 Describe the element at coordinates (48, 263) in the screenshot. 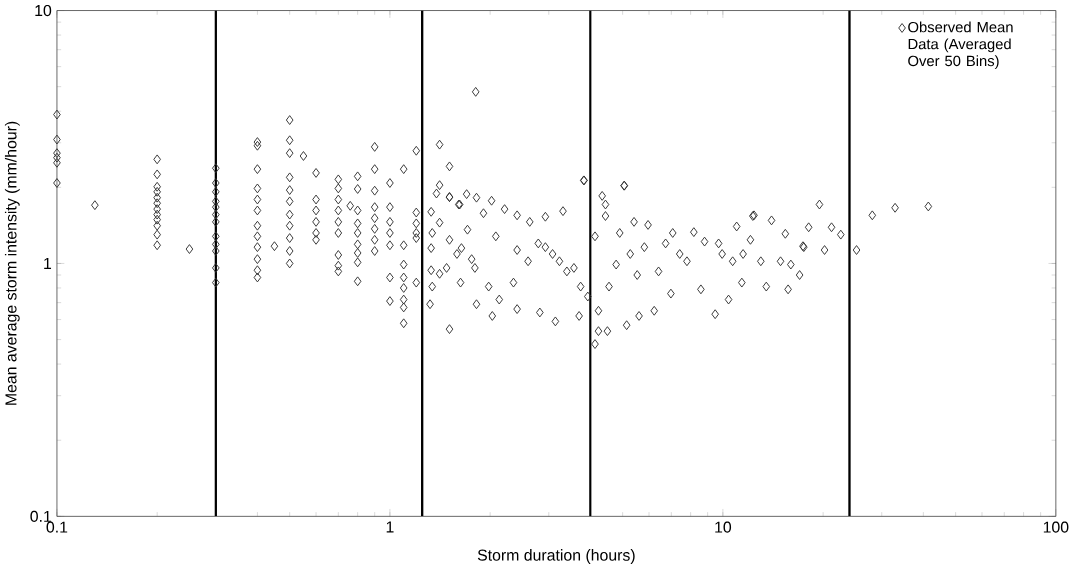

I see `y-tick-label: 1` at that location.